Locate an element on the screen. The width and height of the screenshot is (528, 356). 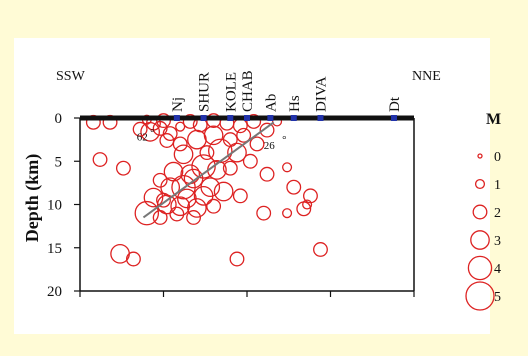
legend-label: 2 is located at coordinates (497, 213).